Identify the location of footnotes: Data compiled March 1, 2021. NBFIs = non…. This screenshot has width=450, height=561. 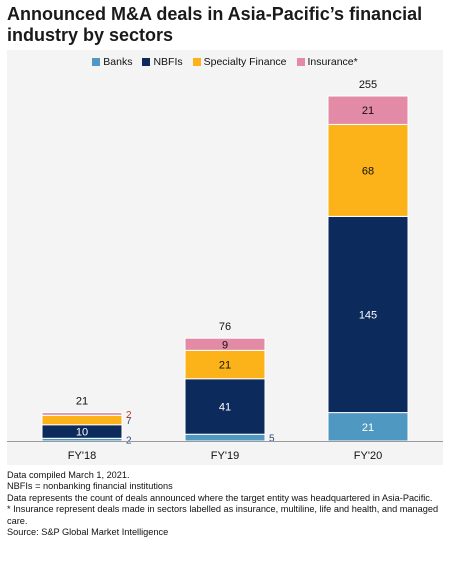
(225, 504).